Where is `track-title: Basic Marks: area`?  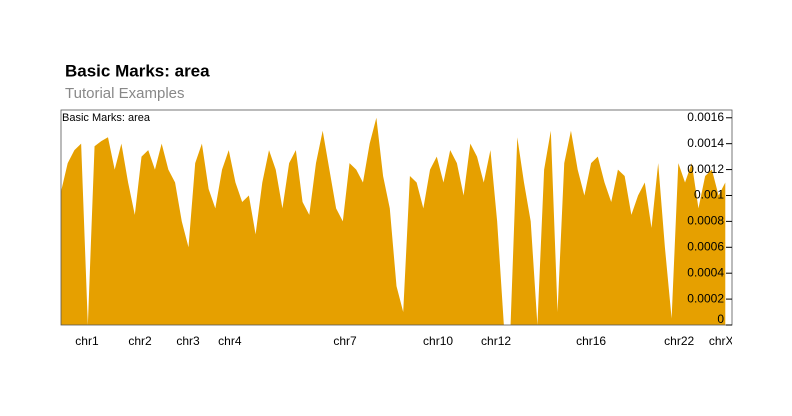 track-title: Basic Marks: area is located at coordinates (106, 118).